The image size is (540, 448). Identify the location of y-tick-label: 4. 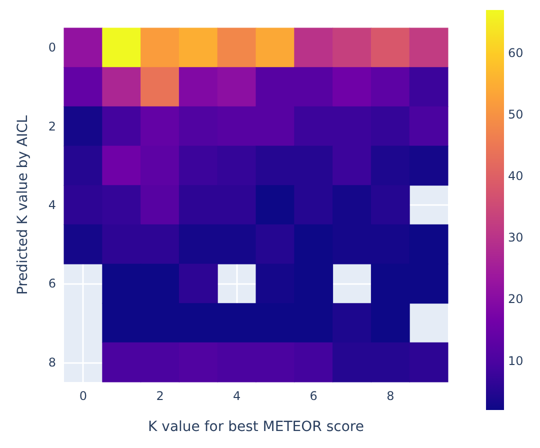
(52, 205).